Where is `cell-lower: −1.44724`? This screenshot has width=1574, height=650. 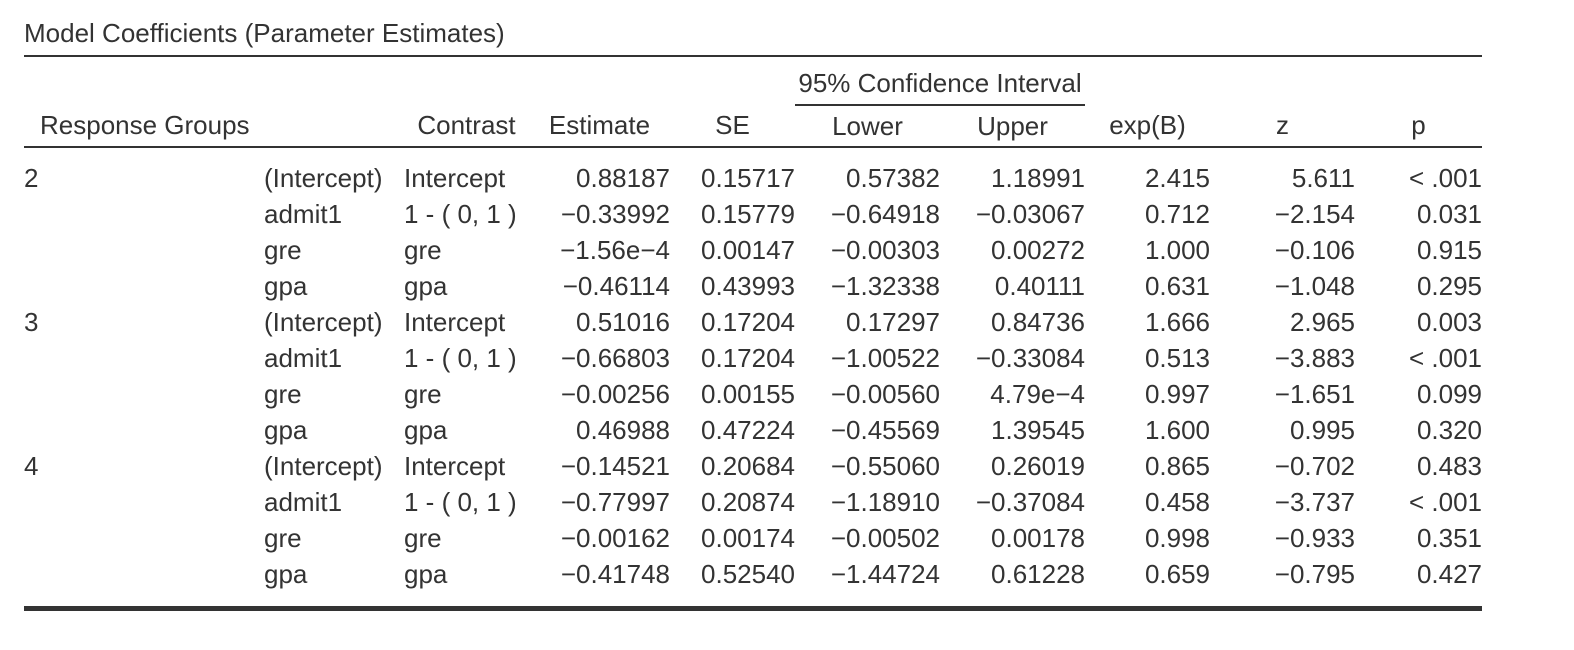 cell-lower: −1.44724 is located at coordinates (885, 573).